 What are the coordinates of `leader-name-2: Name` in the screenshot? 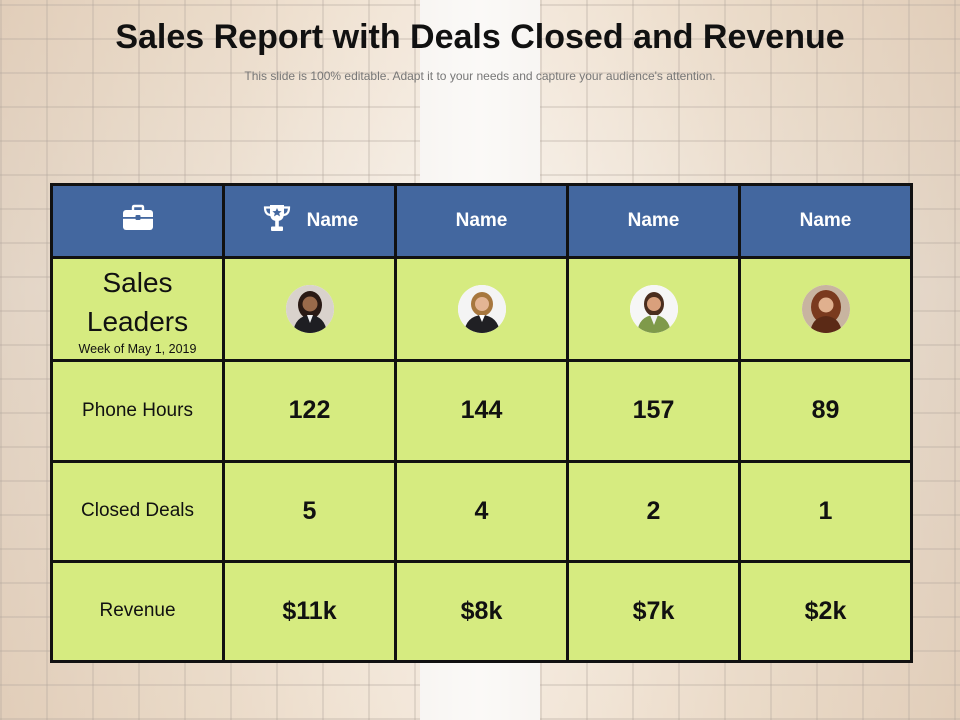 It's located at (481, 221).